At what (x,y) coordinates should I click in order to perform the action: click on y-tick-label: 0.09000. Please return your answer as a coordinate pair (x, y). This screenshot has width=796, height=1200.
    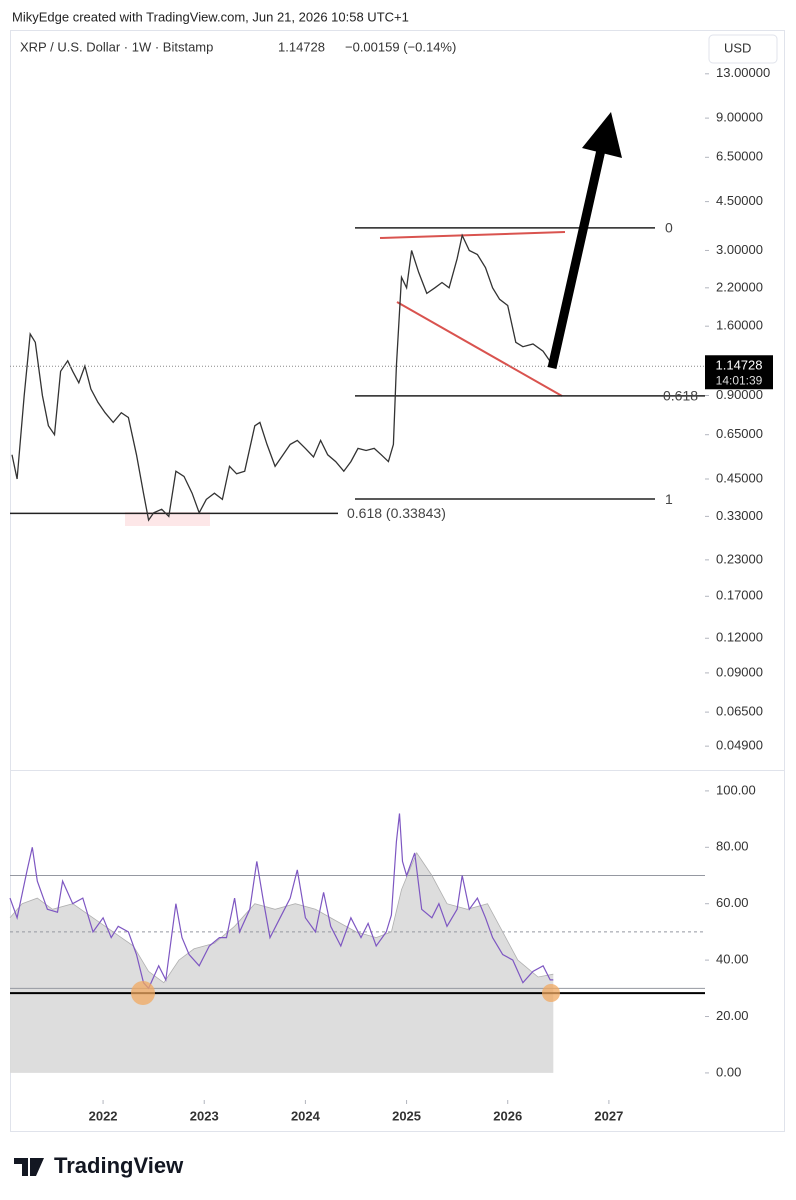
    Looking at the image, I should click on (739, 671).